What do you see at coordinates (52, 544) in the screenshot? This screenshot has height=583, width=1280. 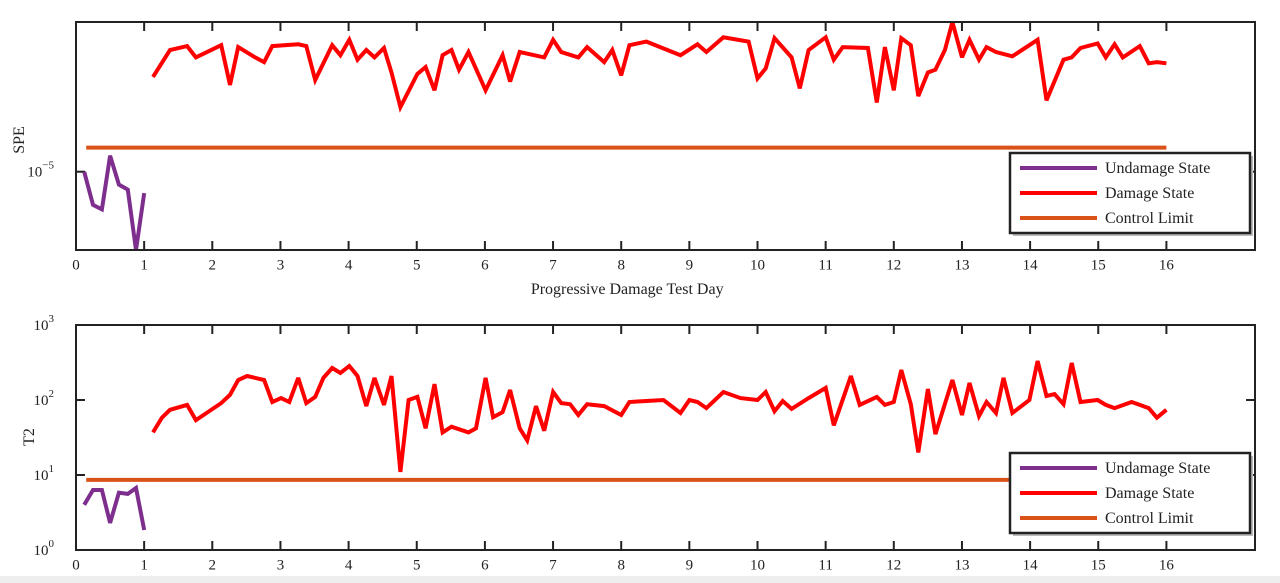 I see `y-tick-exponent: 0` at bounding box center [52, 544].